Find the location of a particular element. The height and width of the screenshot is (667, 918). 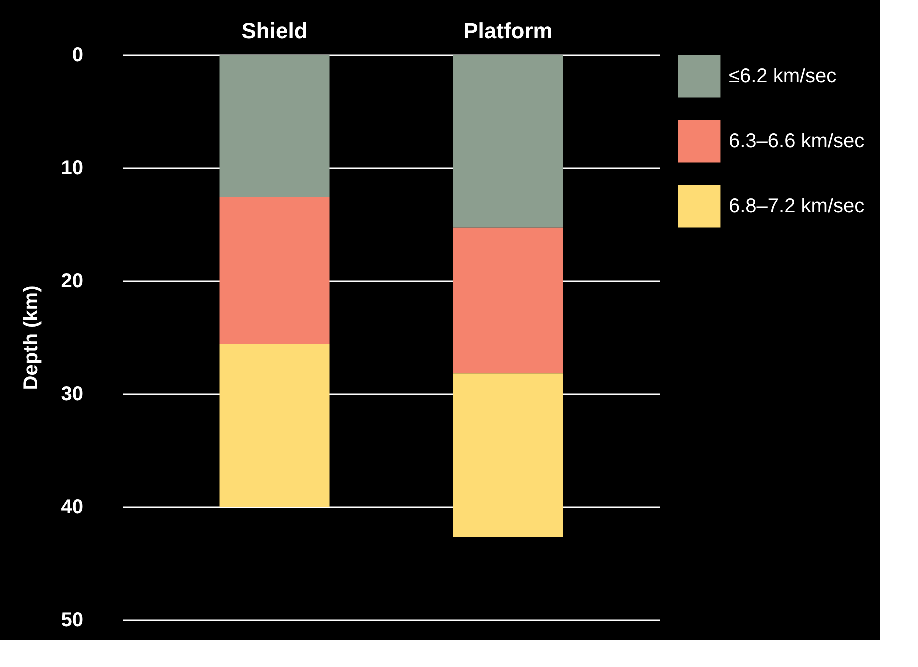

legend-label: 6.8–7.2 km/sec is located at coordinates (797, 207).